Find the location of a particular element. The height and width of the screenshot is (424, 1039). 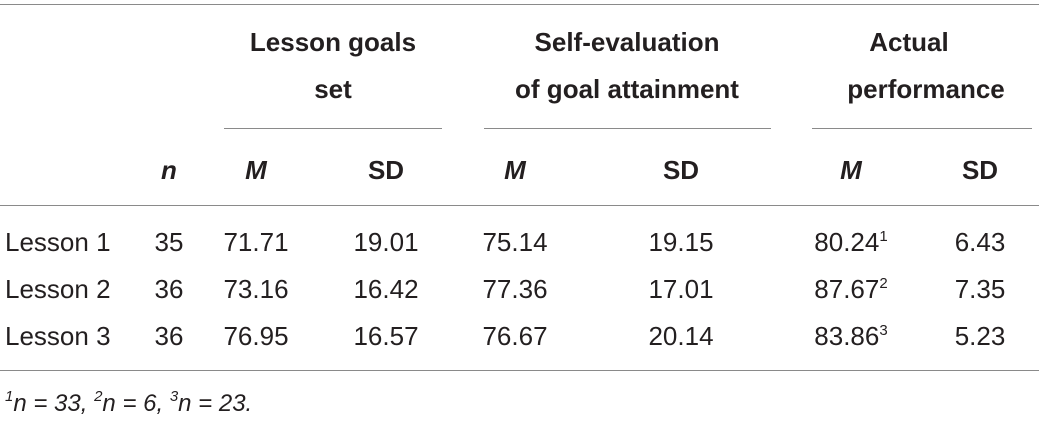

group-rule-self is located at coordinates (627, 128).